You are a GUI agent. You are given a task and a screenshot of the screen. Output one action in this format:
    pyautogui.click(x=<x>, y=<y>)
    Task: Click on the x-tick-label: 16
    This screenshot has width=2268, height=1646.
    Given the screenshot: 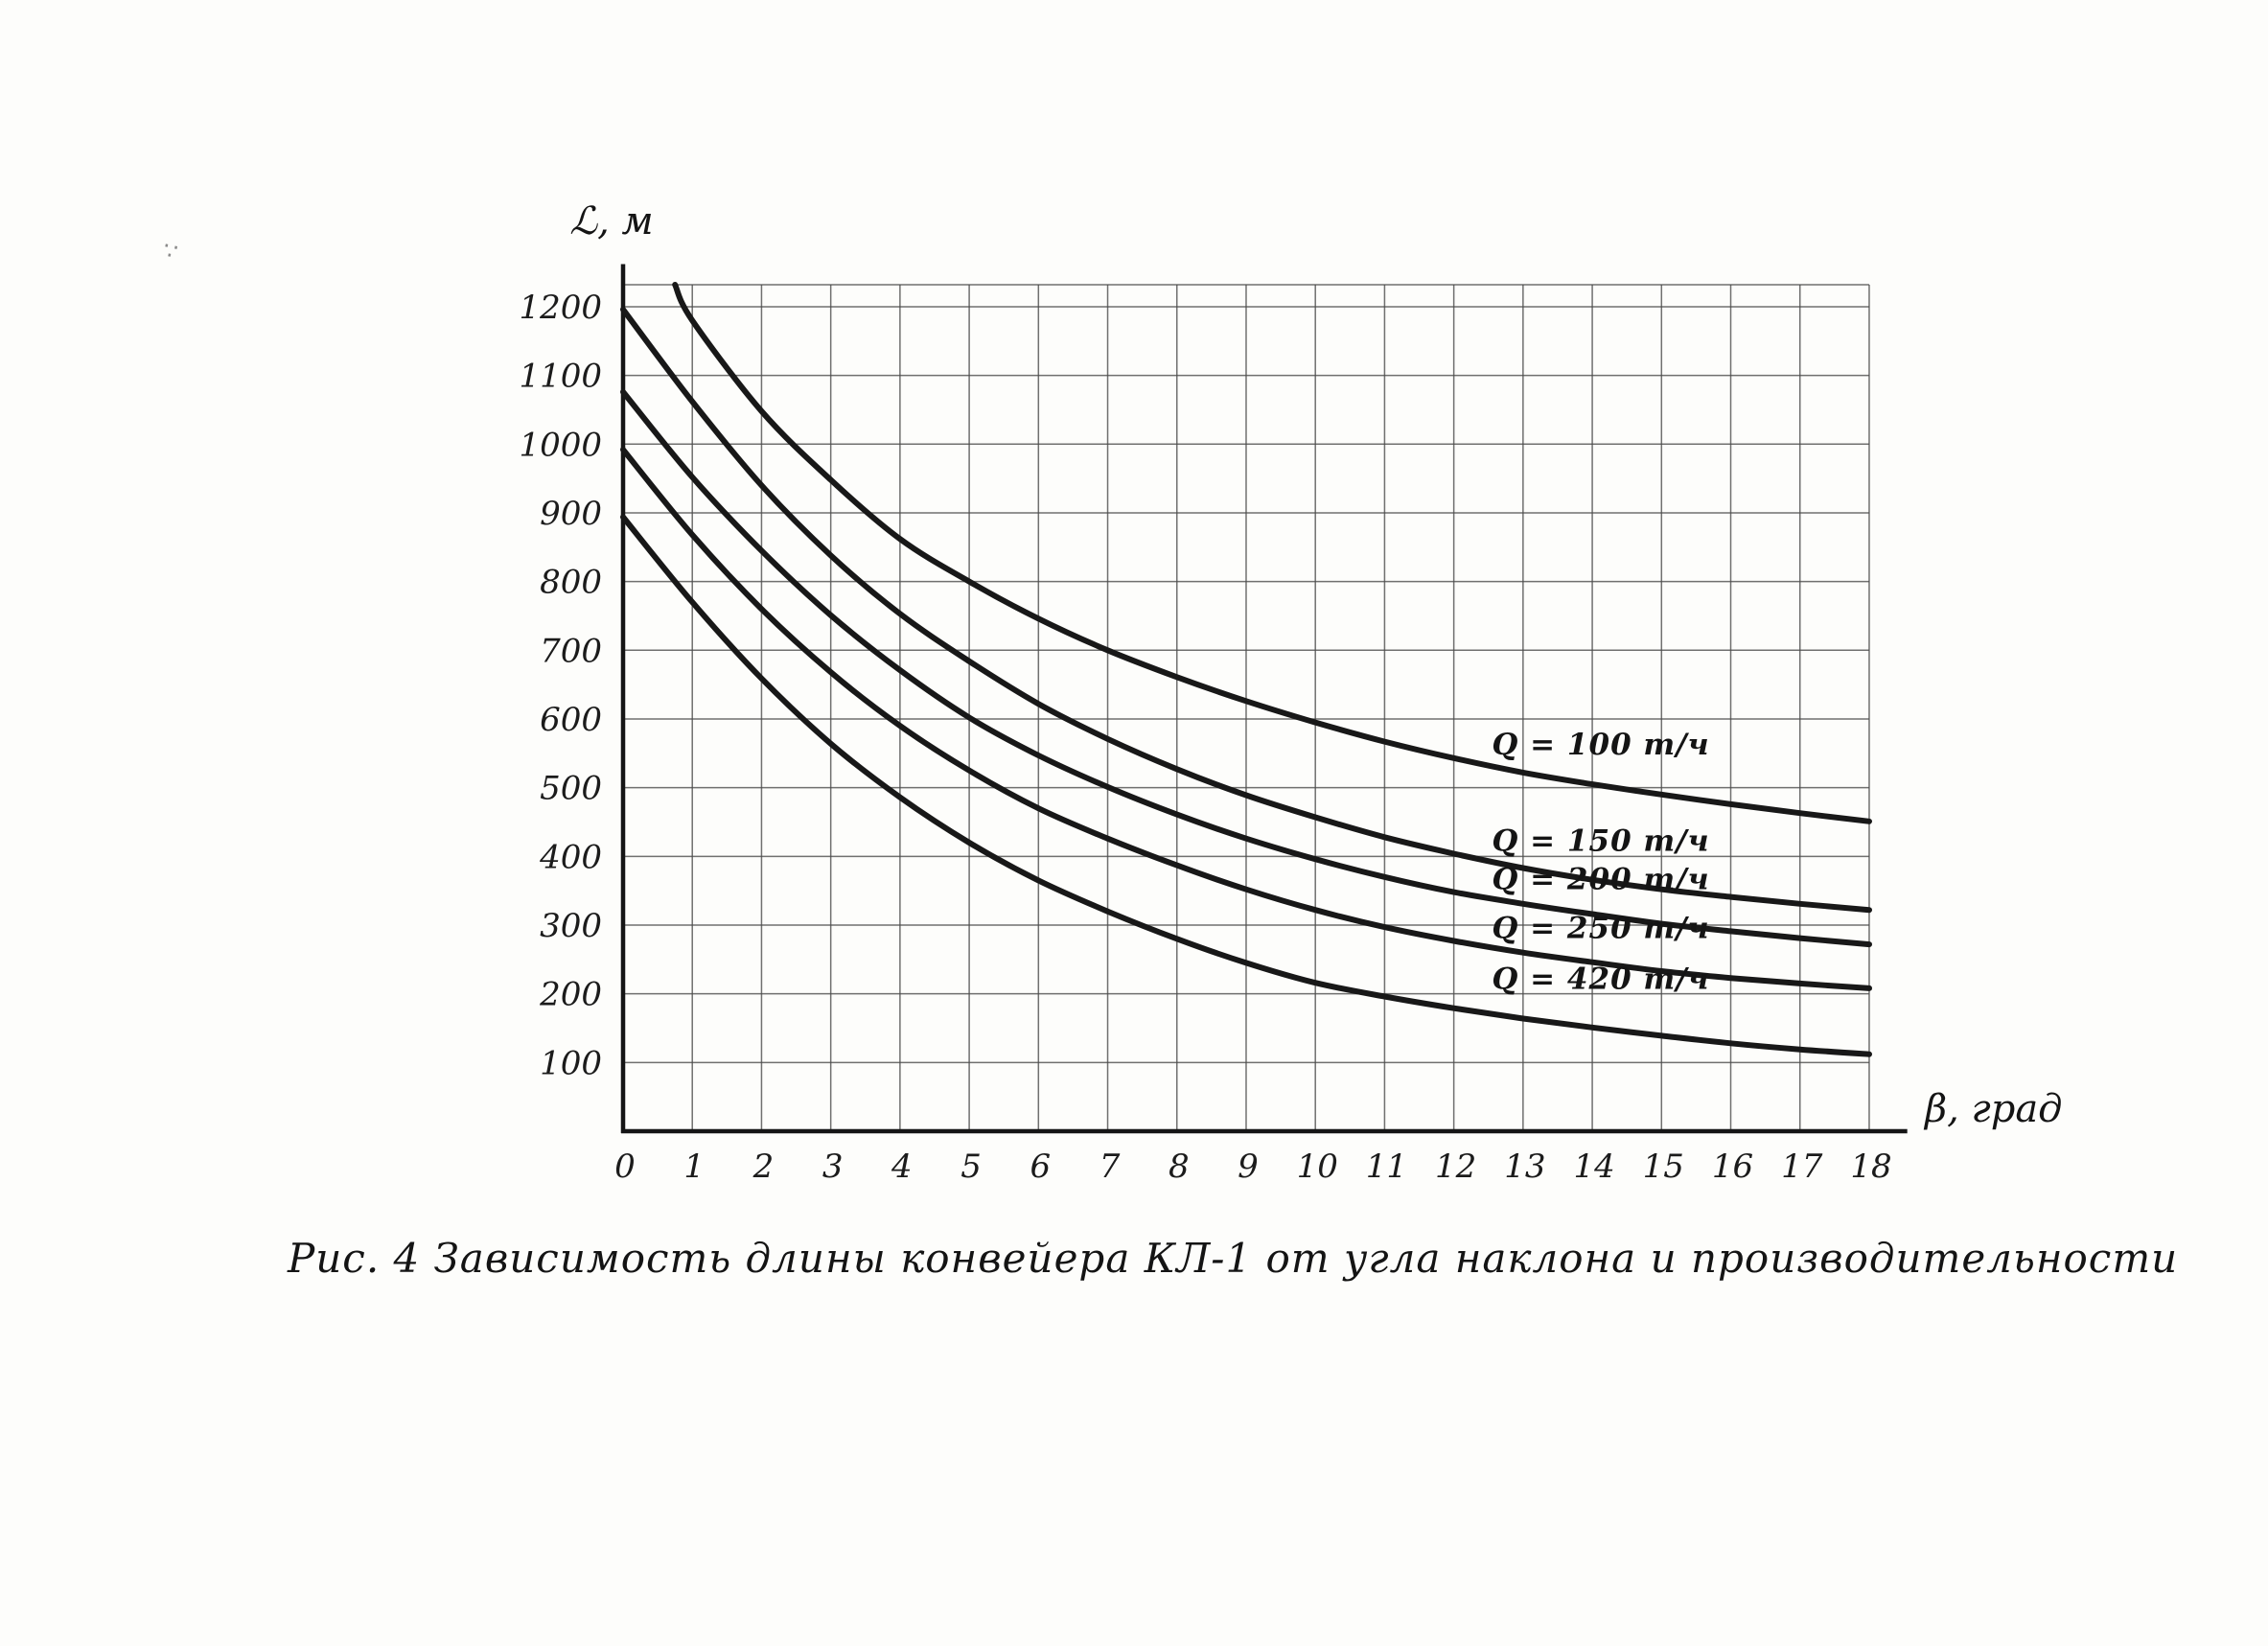 What is the action you would take?
    pyautogui.click(x=1732, y=1167)
    